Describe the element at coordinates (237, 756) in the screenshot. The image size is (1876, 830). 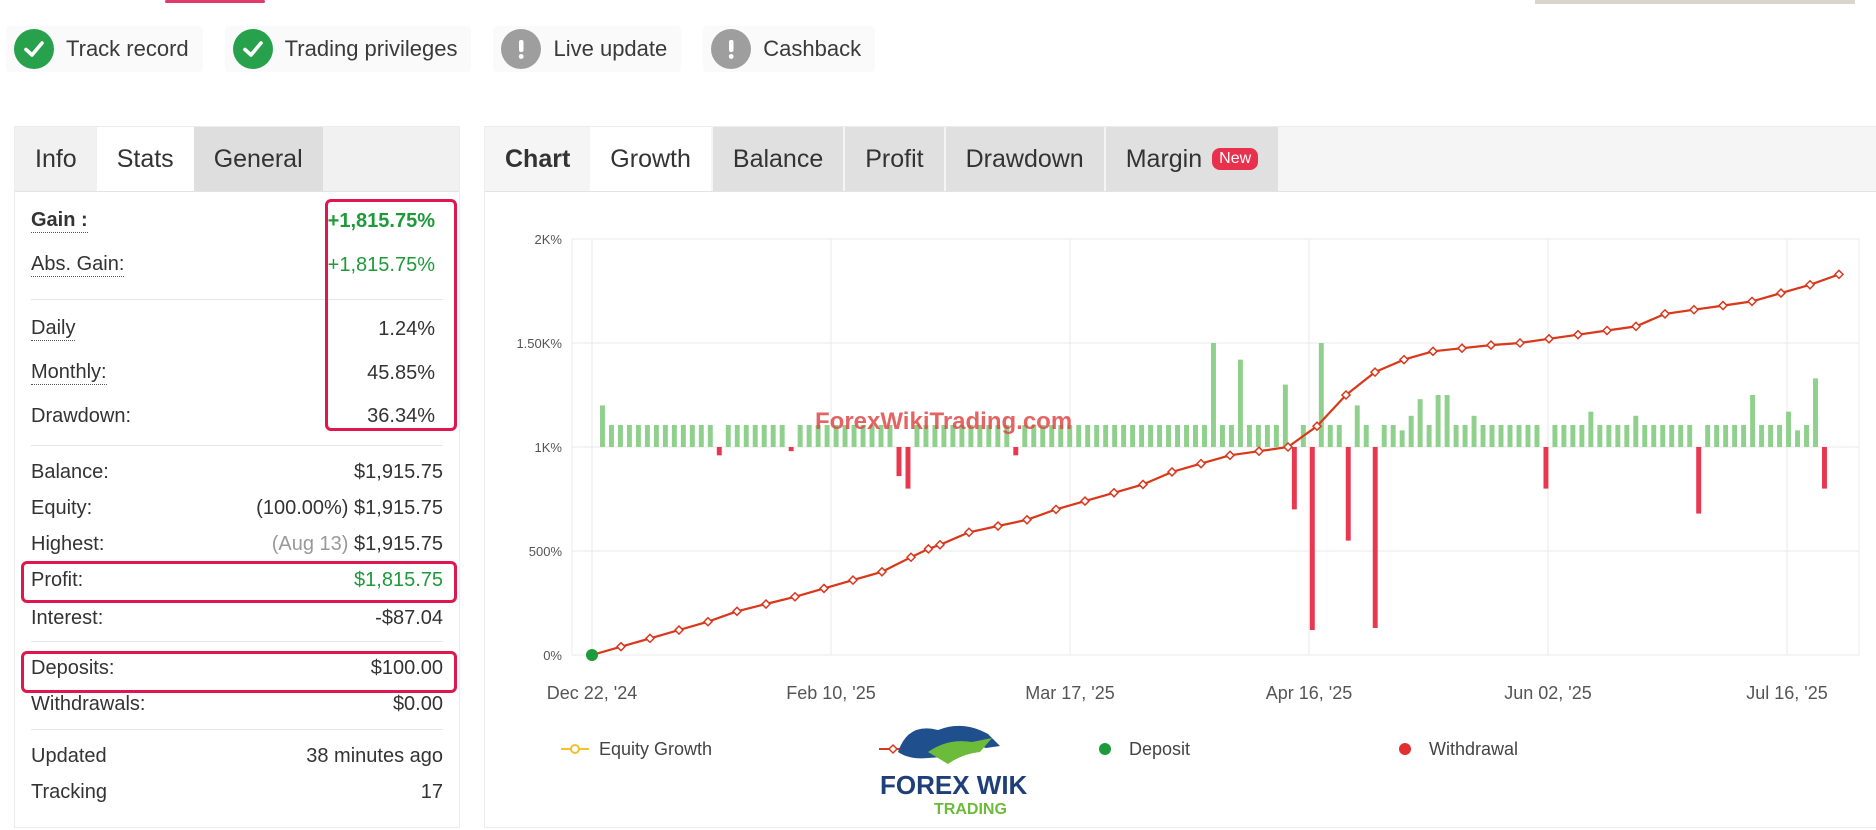
I see `stat-updated: Updated 38 minutes ago` at that location.